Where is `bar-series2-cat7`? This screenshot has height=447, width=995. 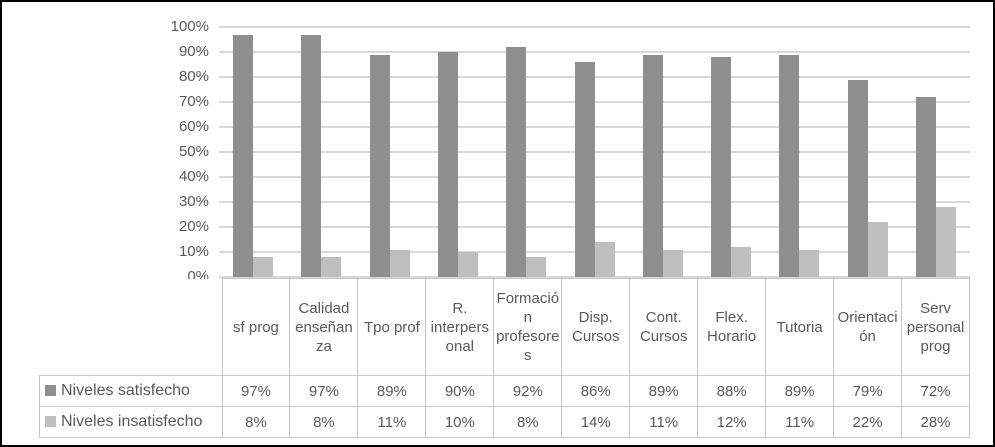
bar-series2-cat7 is located at coordinates (672, 263).